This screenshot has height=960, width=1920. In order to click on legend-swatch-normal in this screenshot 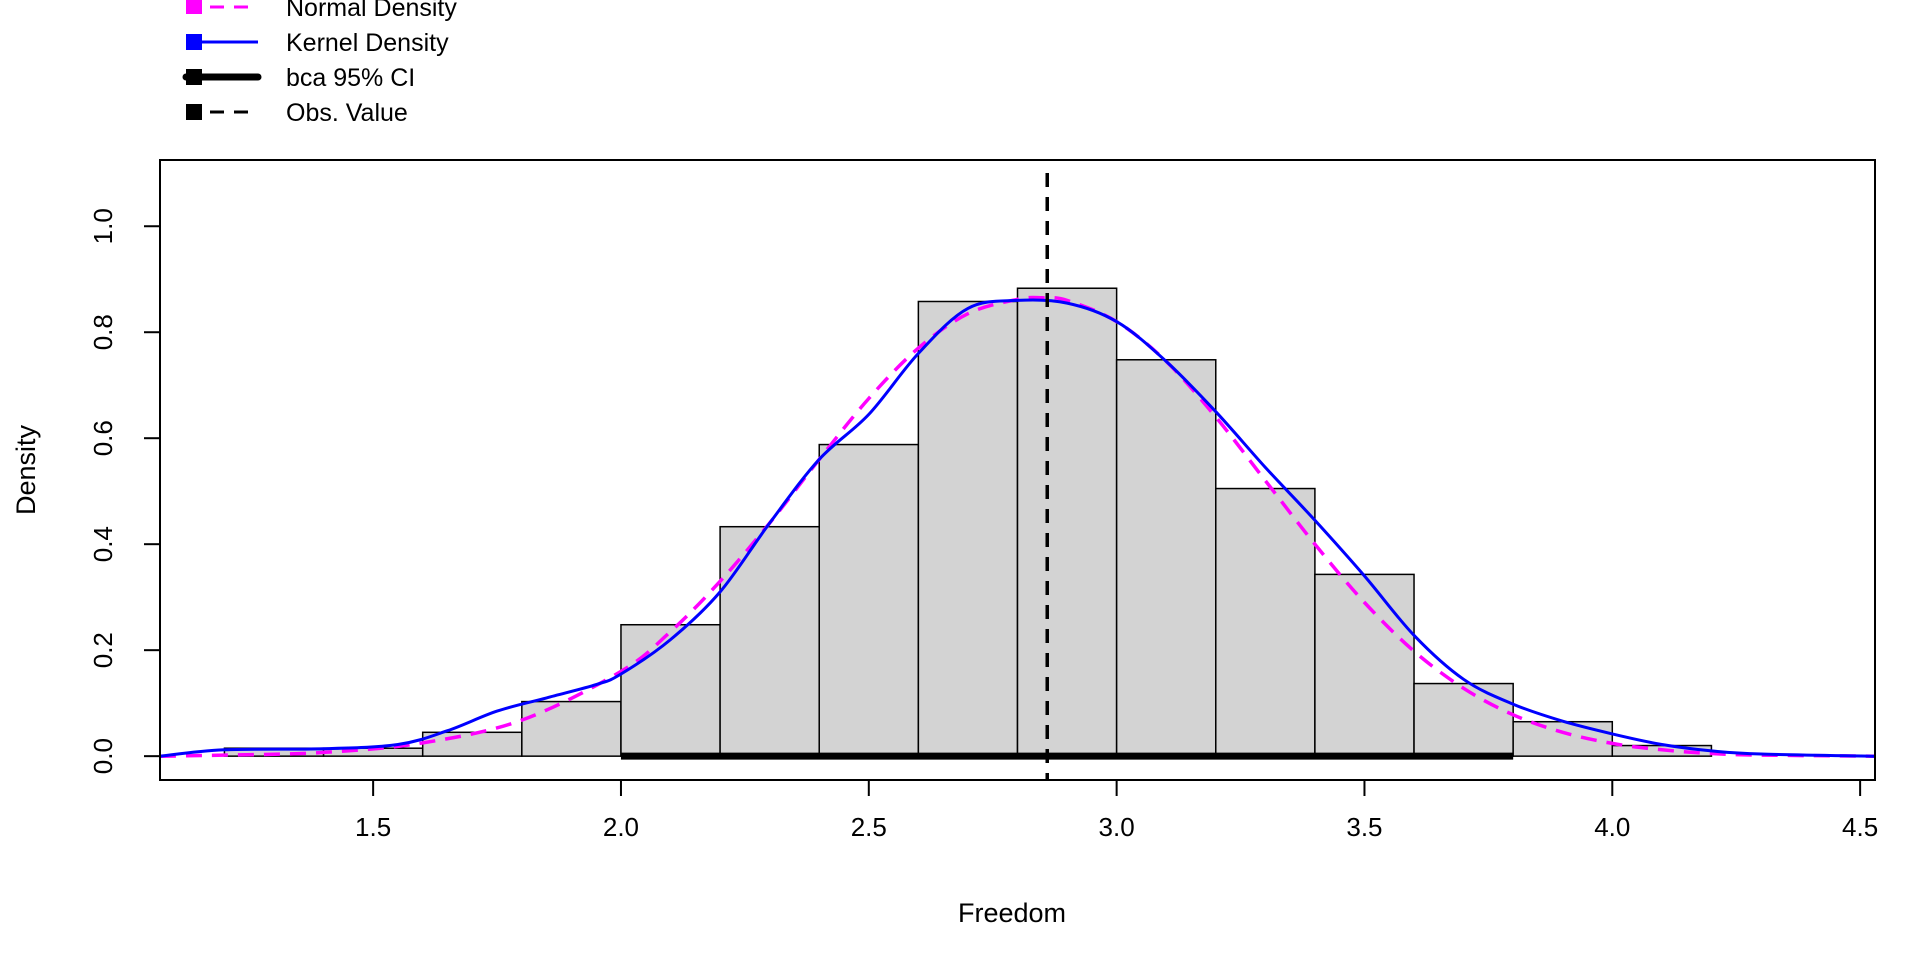, I will do `click(194, 7)`.